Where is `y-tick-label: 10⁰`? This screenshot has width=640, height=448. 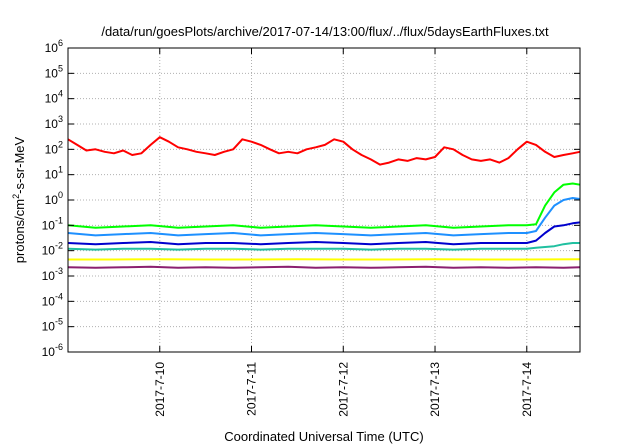 y-tick-label: 10⁰ is located at coordinates (54, 198).